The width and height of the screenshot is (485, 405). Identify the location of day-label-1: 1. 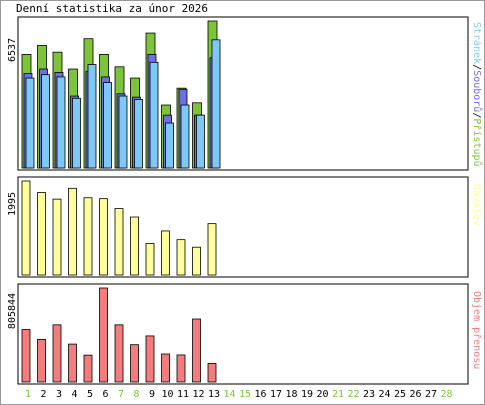
(28, 394).